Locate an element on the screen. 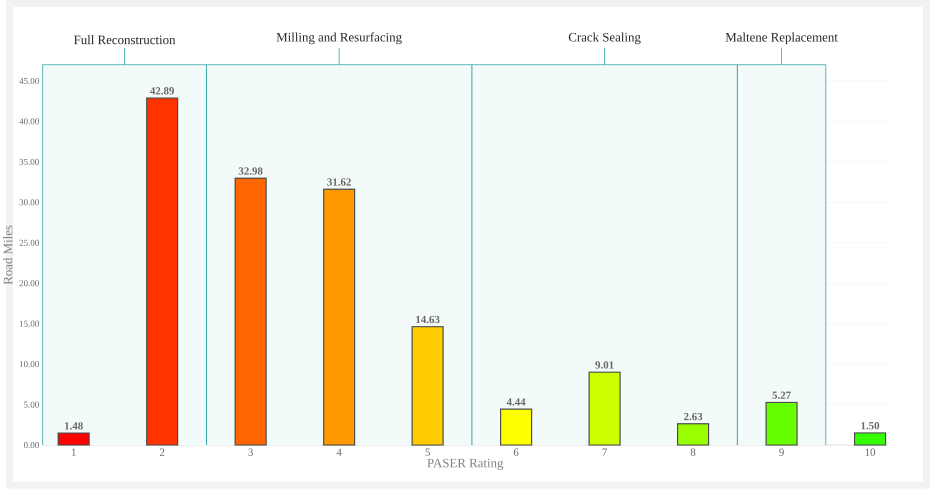  data-label: 32.98 is located at coordinates (250, 171).